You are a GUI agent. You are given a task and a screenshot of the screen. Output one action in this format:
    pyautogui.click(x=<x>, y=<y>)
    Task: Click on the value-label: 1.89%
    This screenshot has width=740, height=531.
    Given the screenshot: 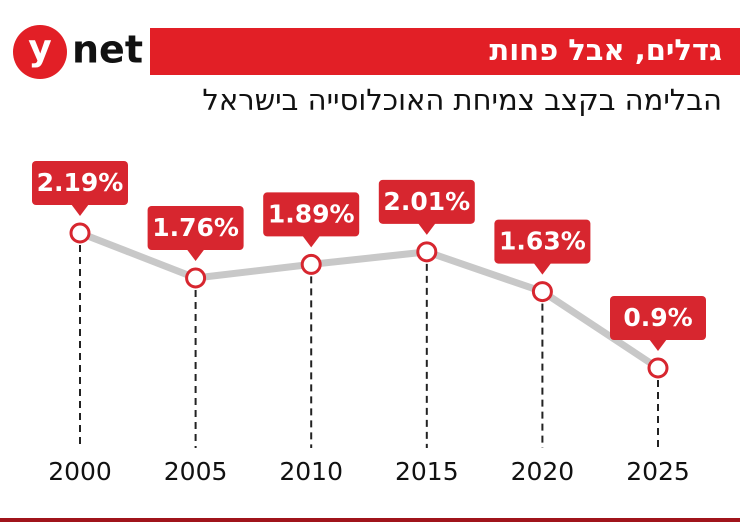 What is the action you would take?
    pyautogui.click(x=311, y=213)
    